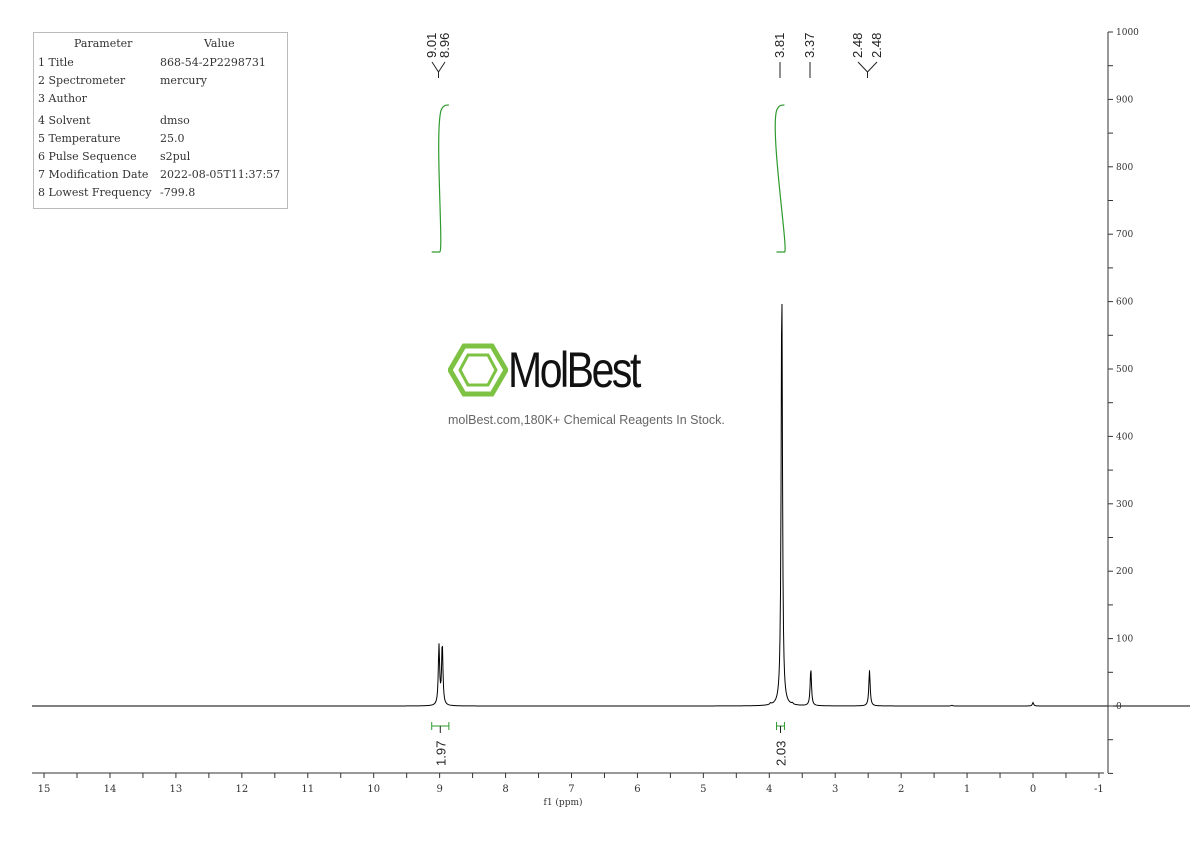 The width and height of the screenshot is (1190, 841). Describe the element at coordinates (478, 370) in the screenshot. I see `hexagon-logo-icon` at that location.